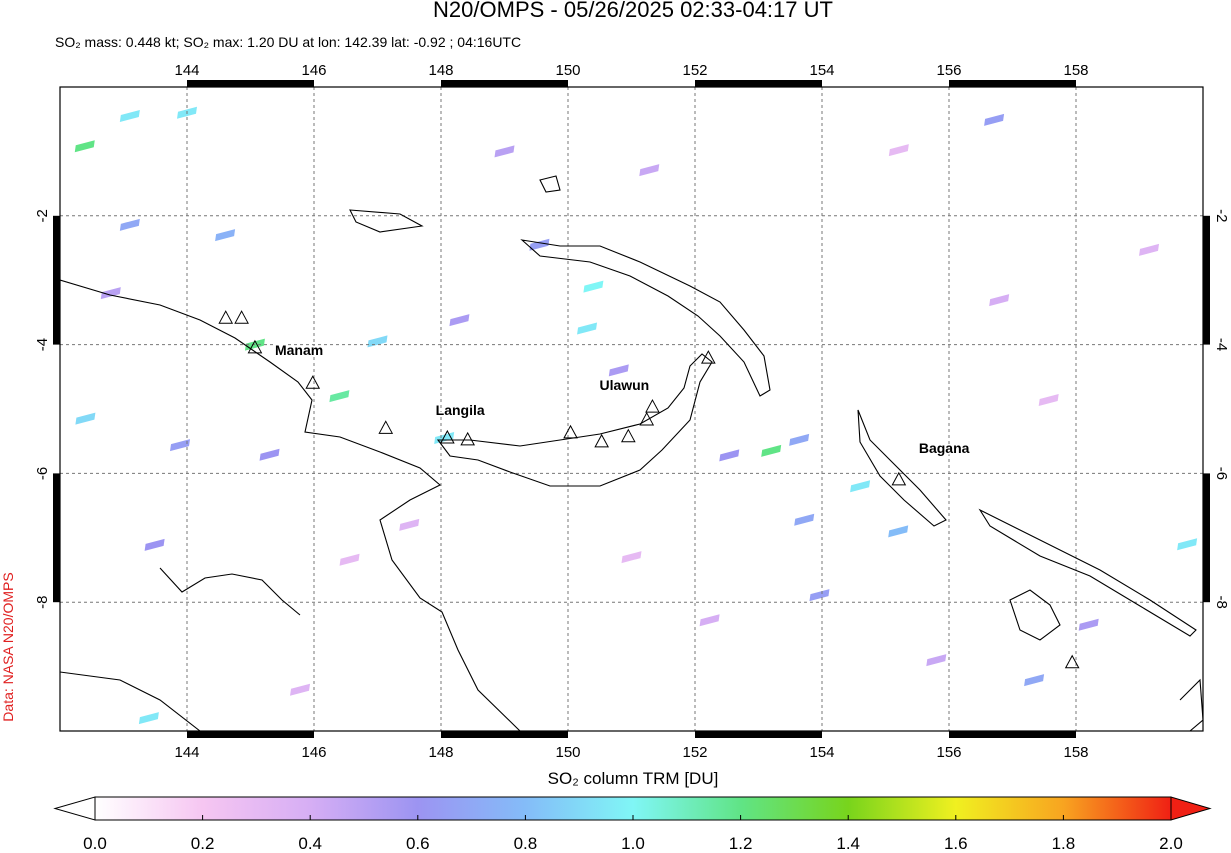  Describe the element at coordinates (74, 808) in the screenshot. I see `colorbar-under` at that location.